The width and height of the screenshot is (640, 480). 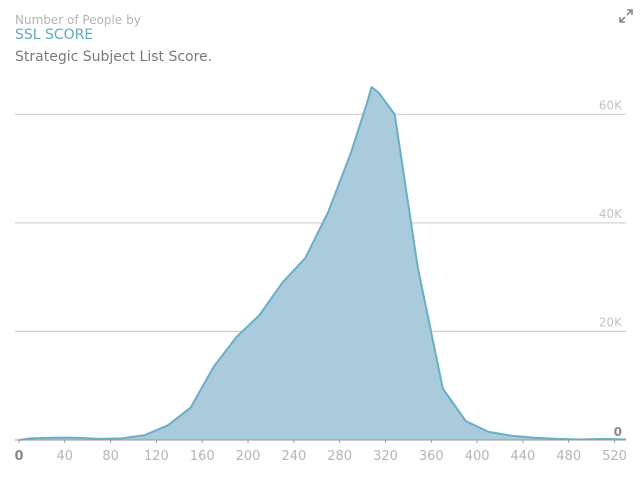 What do you see at coordinates (611, 214) in the screenshot?
I see `y-tick-label: 40K` at bounding box center [611, 214].